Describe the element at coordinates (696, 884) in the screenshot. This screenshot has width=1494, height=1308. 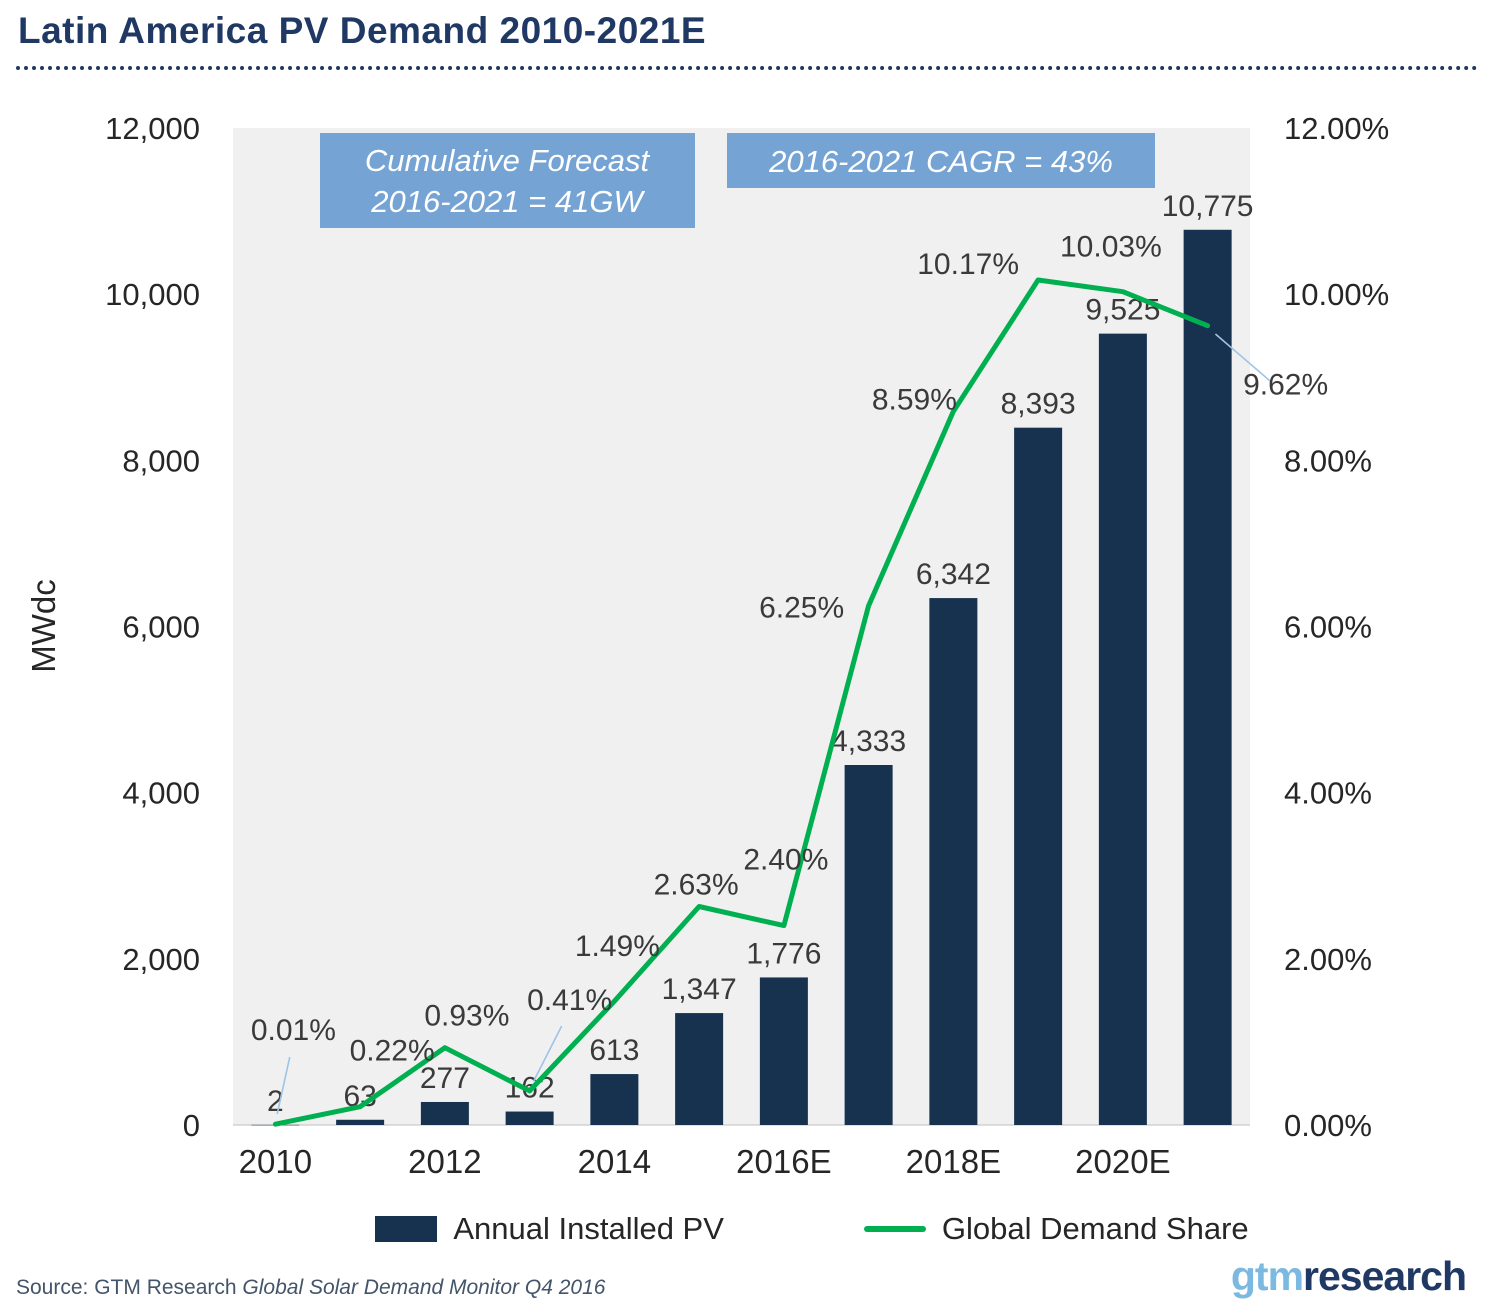
I see `svg-text: 2.63%` at that location.